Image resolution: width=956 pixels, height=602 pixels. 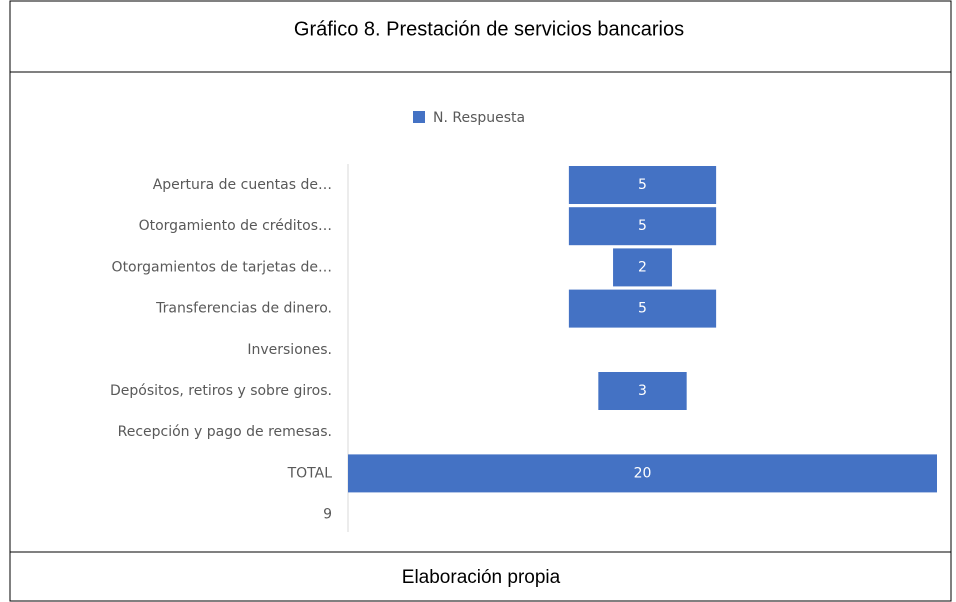 I want to click on y-tick-label: Transferencias de dinero., so click(x=243, y=309).